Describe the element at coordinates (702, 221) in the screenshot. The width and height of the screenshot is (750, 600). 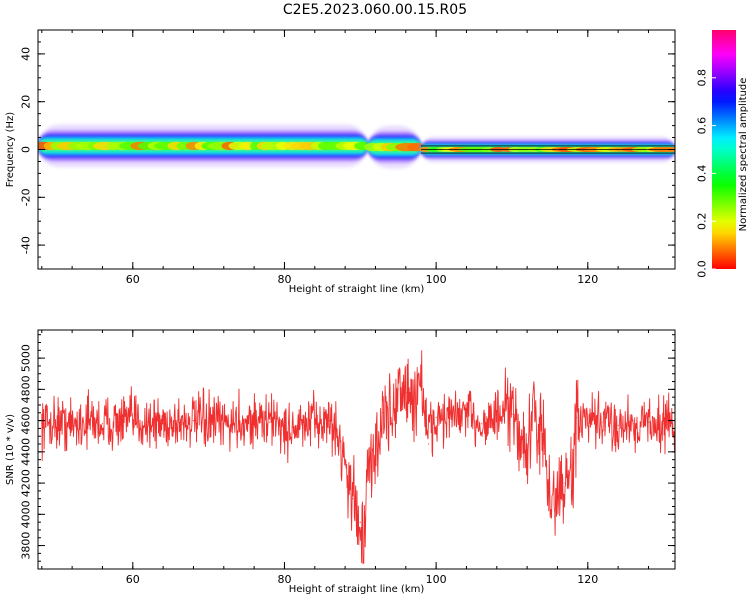
I see `colorbar-tick-label: 0.2` at that location.